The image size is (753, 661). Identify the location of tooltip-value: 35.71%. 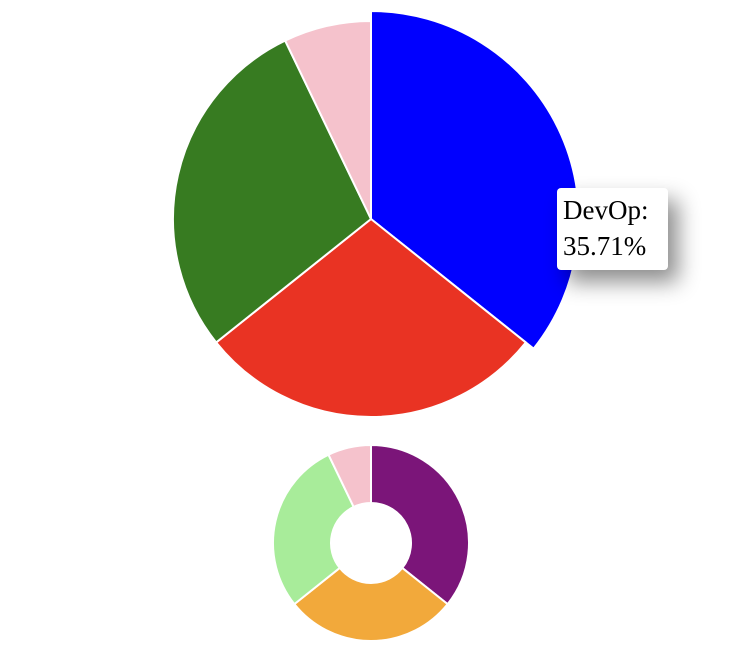
(605, 246).